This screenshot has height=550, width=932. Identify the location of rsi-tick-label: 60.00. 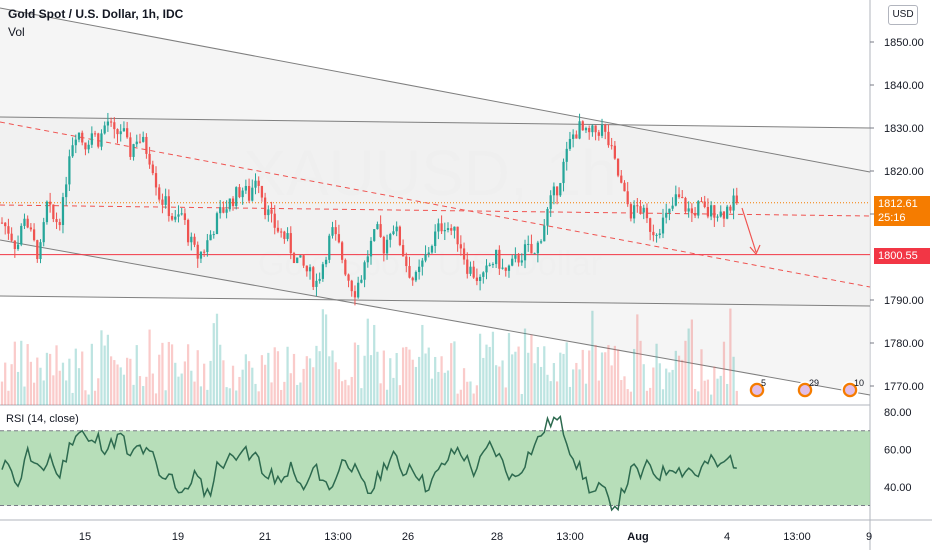
(898, 450).